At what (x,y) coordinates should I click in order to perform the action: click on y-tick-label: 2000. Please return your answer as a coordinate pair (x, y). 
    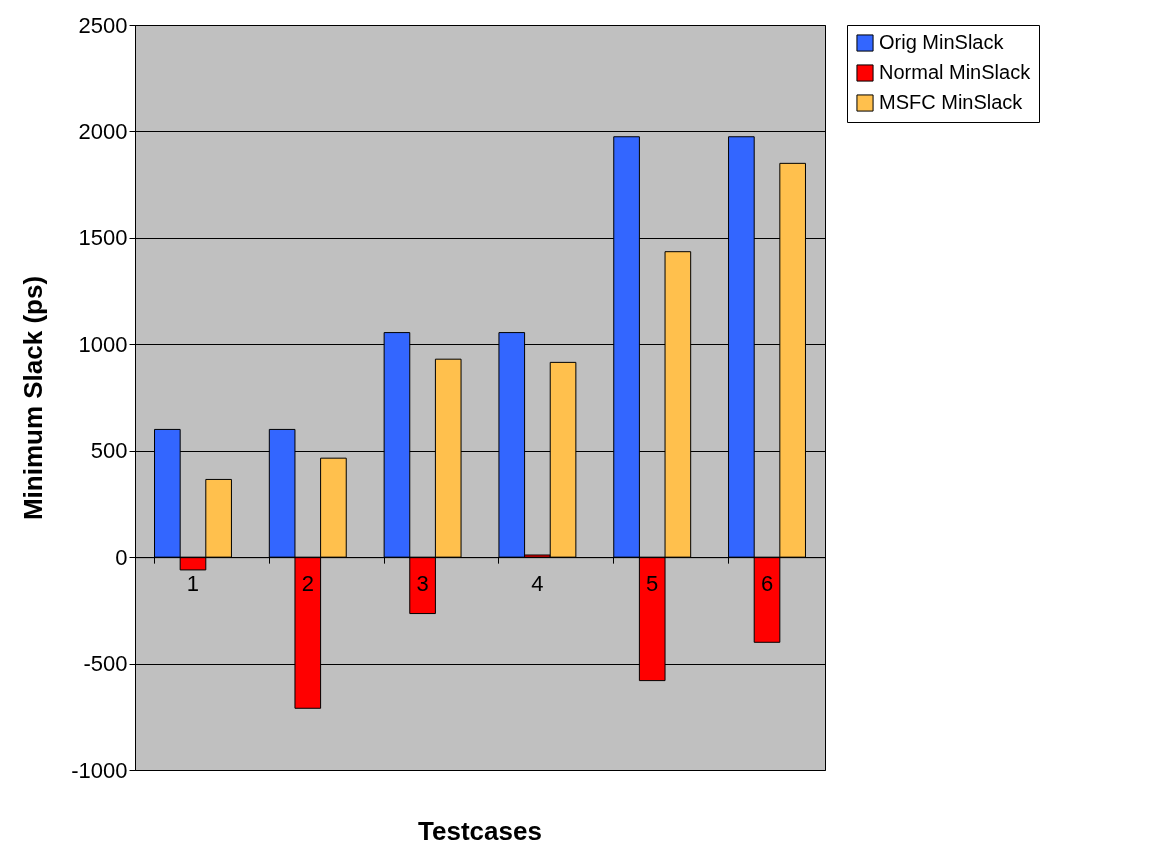
    Looking at the image, I should click on (103, 131).